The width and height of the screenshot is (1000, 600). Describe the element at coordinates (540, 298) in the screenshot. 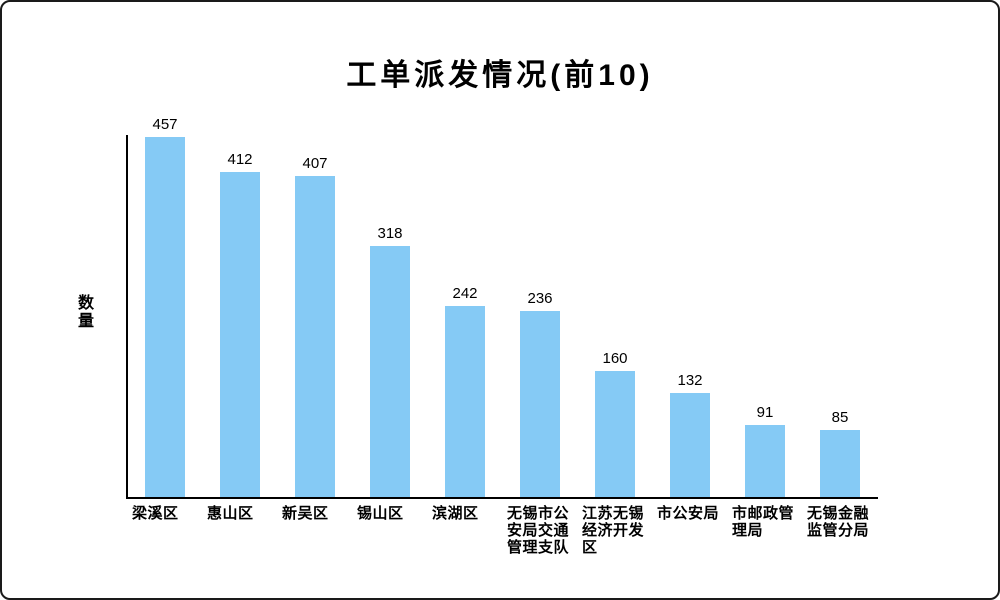

I see `bar-value-label: 236` at that location.